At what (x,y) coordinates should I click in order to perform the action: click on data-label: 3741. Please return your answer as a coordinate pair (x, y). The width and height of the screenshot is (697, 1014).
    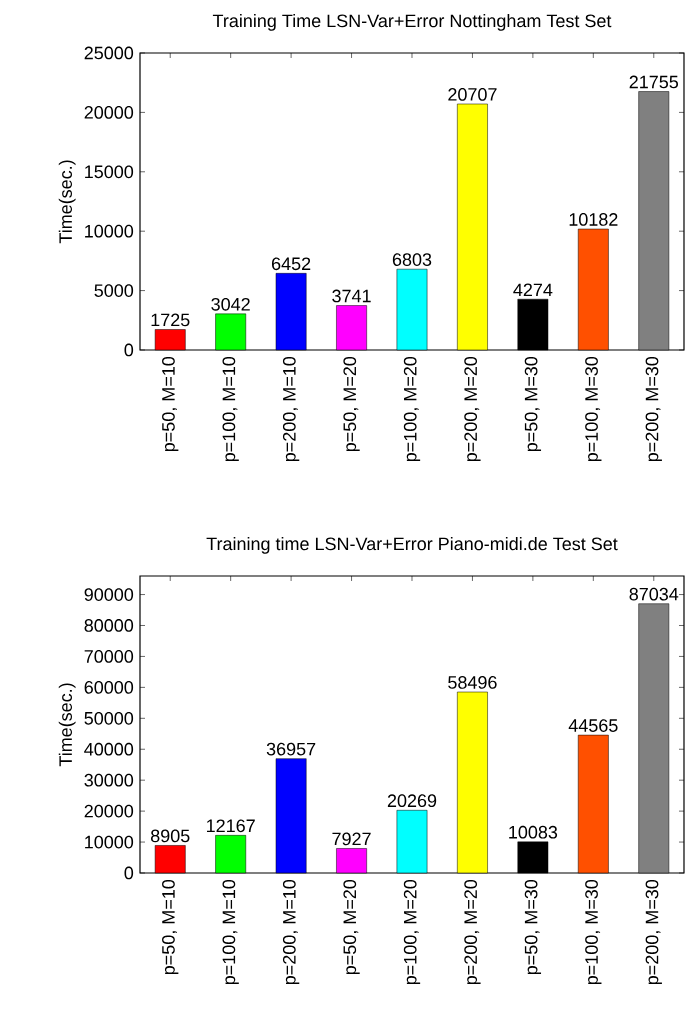
    Looking at the image, I should click on (351, 296).